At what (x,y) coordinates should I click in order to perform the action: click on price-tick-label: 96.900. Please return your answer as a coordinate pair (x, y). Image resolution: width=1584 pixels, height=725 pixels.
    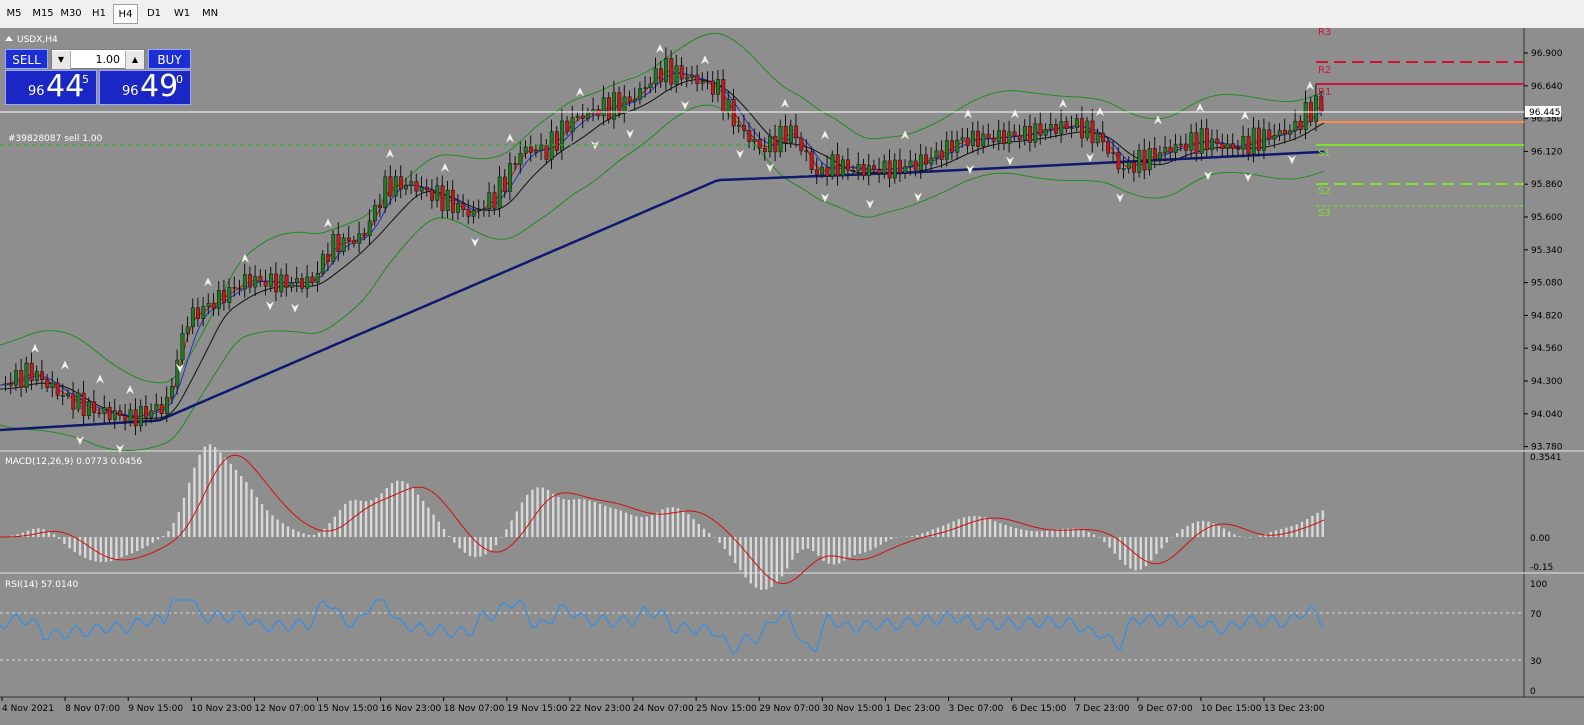
    Looking at the image, I should click on (1547, 54).